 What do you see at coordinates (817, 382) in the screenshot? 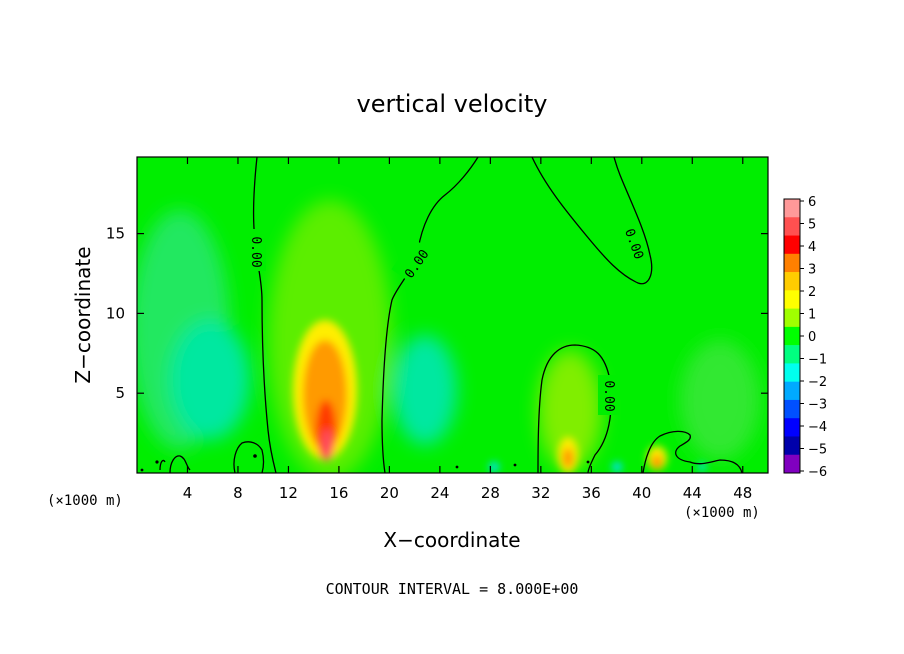
I see `colorbar-label: −2` at bounding box center [817, 382].